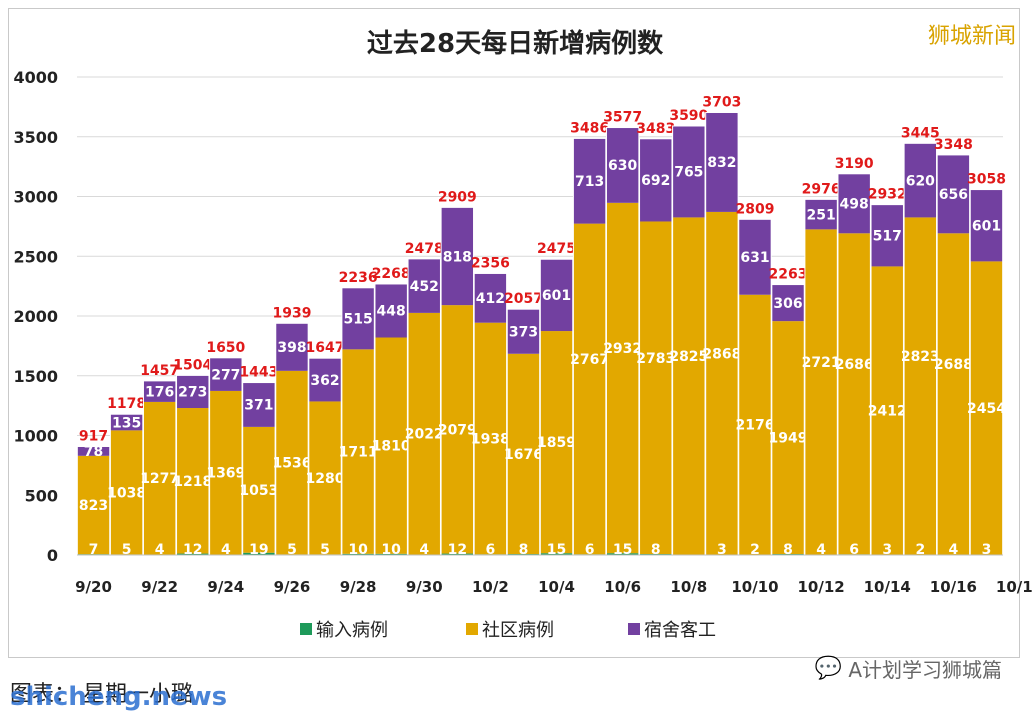 The image size is (1032, 714). What do you see at coordinates (925, 670) in the screenshot?
I see `source-watermark-text: A计划学习狮城篇` at bounding box center [925, 670].